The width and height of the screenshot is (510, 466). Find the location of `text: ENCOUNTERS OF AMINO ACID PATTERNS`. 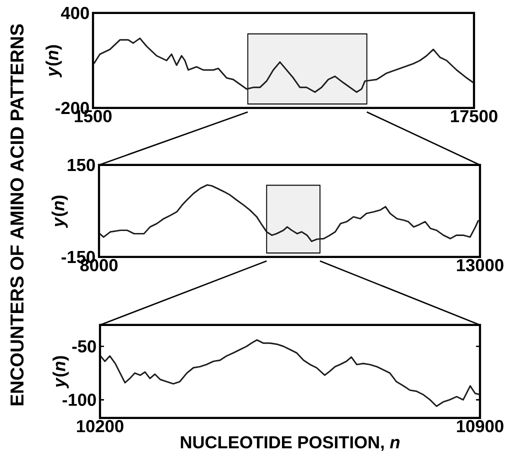

text: ENCOUNTERS OF AMINO ACID PATTERNS is located at coordinates (17, 215).